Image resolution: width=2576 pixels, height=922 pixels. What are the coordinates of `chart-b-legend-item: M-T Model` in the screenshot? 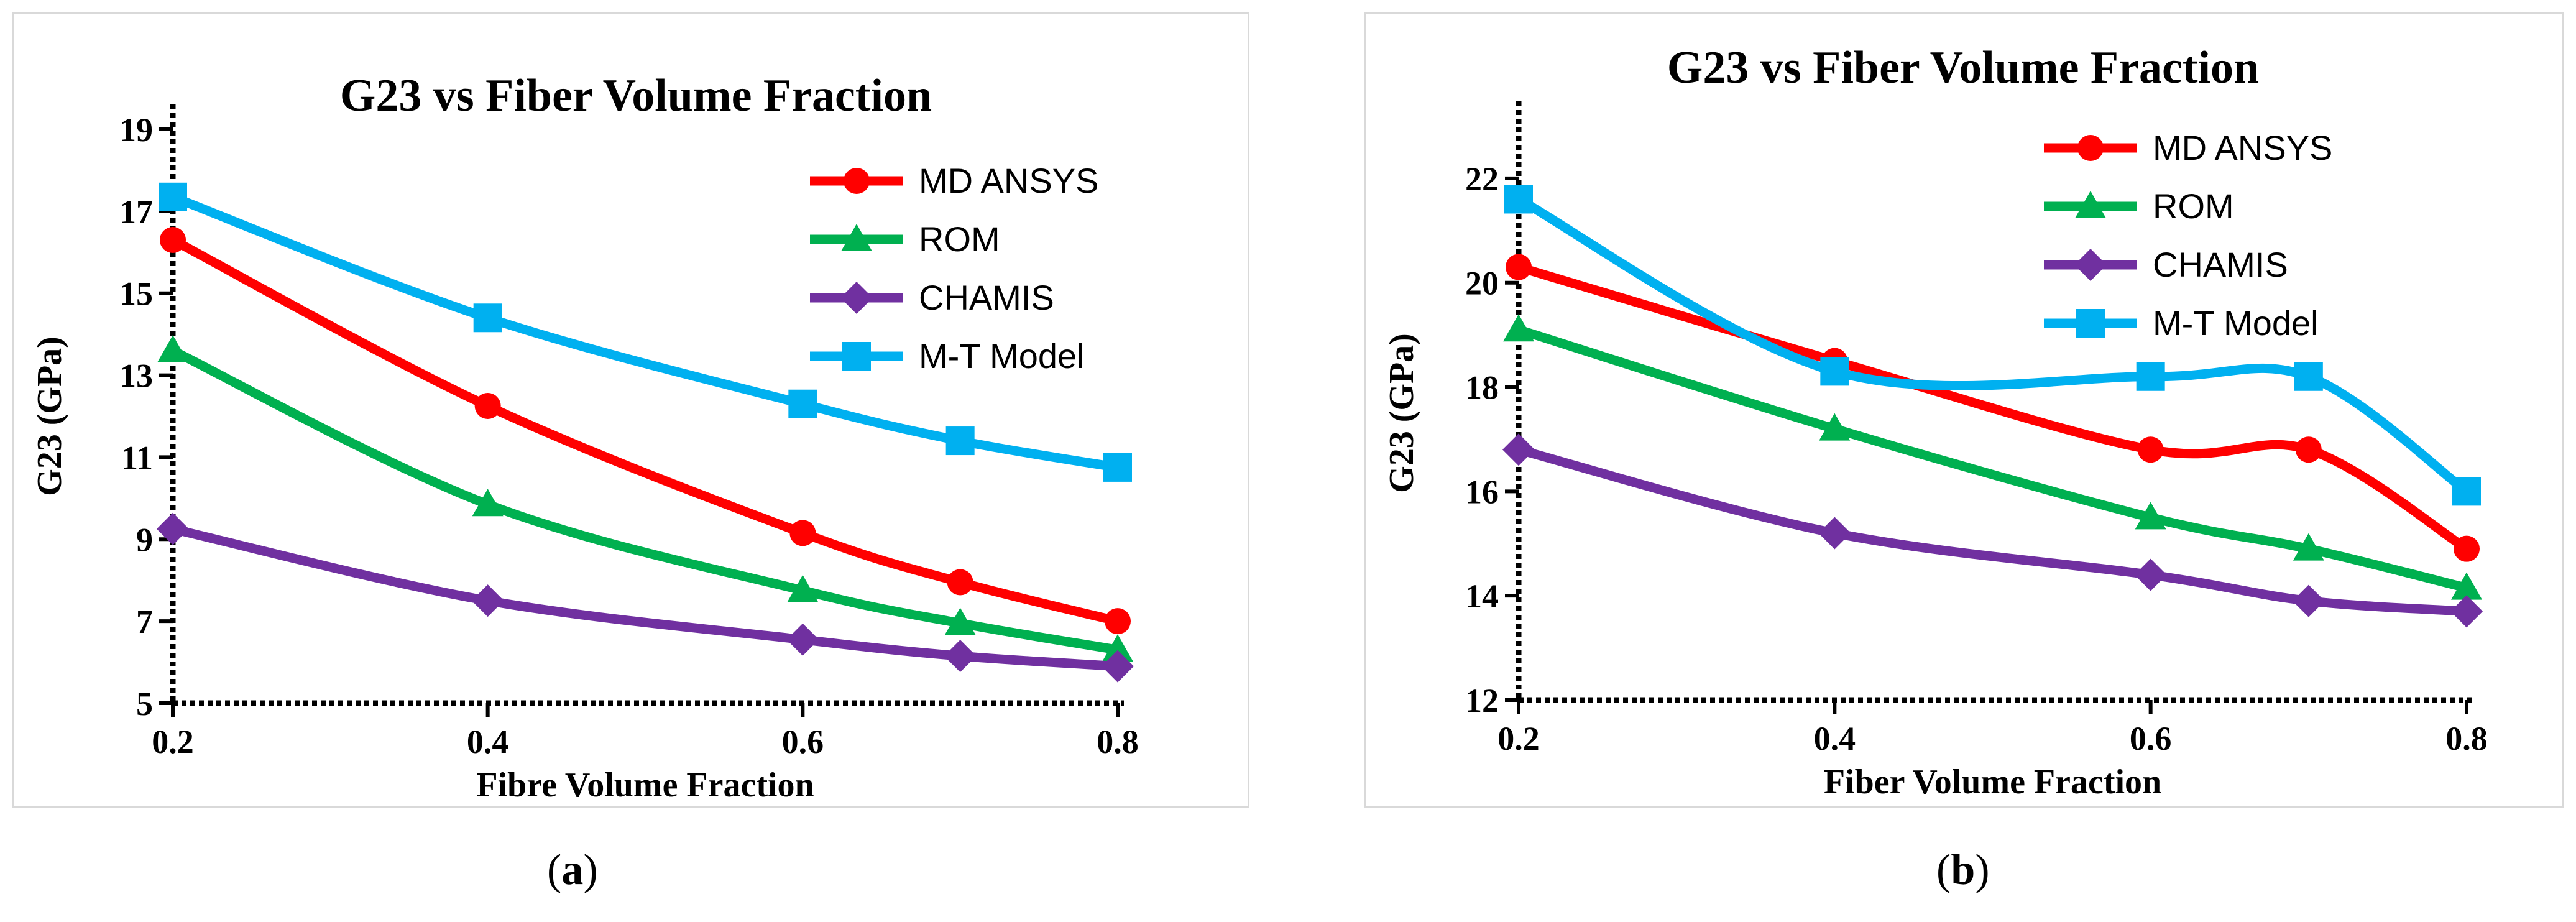 It's located at (2181, 323).